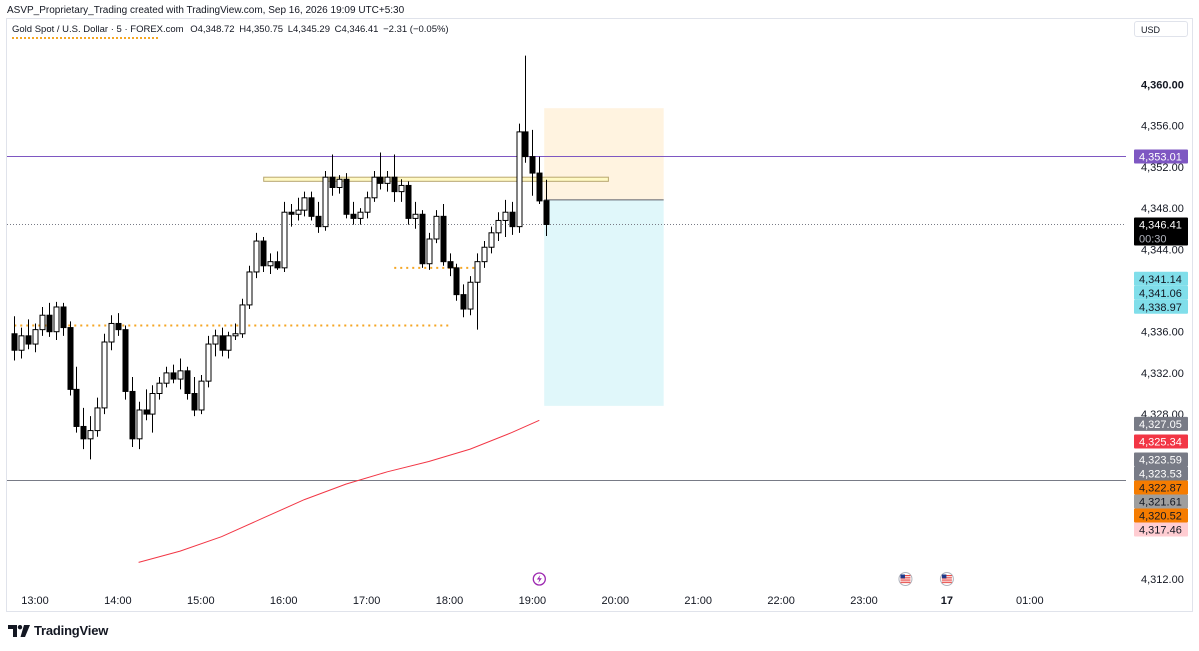 The width and height of the screenshot is (1199, 651). I want to click on moving-average-line, so click(339, 491).